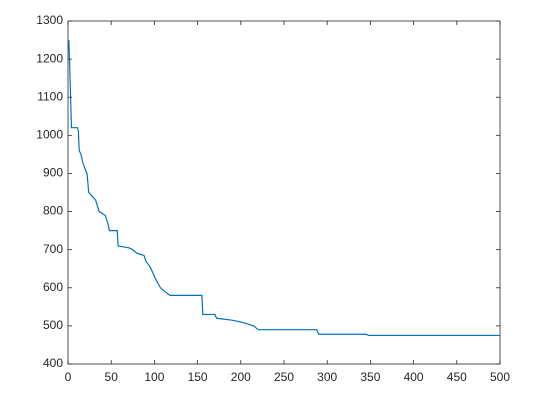 The image size is (544, 401). Describe the element at coordinates (198, 377) in the screenshot. I see `x-tick-label: 150` at that location.